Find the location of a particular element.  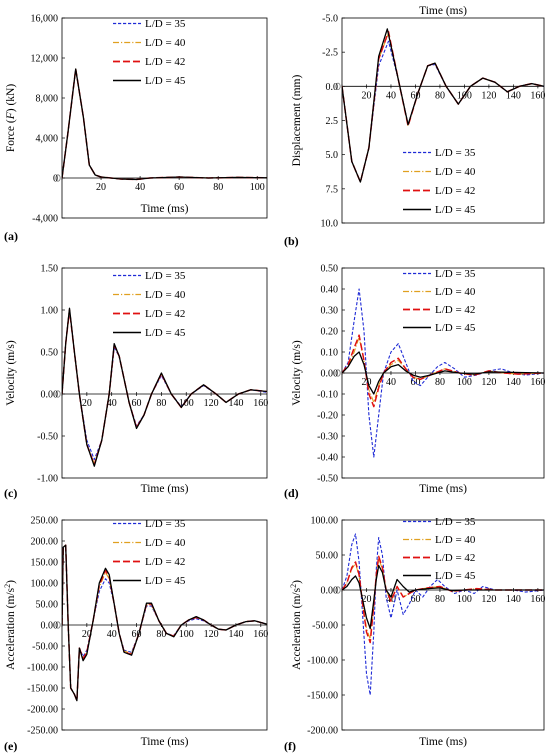

y-tick-label: 8,000 is located at coordinates (47, 99).